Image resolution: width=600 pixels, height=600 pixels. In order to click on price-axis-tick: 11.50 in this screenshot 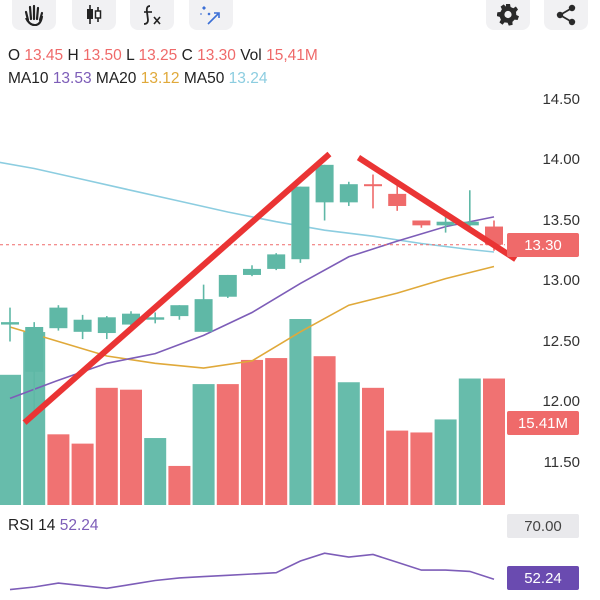, I will do `click(561, 462)`.